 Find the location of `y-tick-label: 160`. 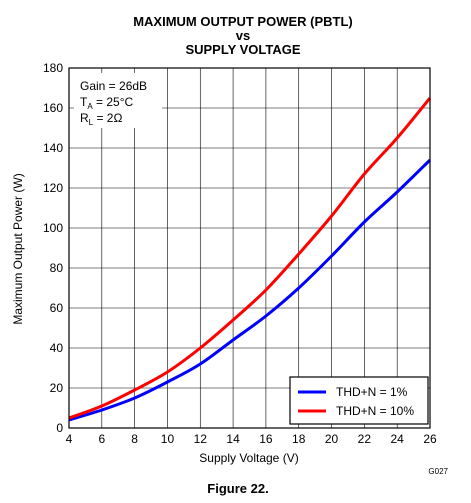

y-tick-label: 160 is located at coordinates (53, 108).